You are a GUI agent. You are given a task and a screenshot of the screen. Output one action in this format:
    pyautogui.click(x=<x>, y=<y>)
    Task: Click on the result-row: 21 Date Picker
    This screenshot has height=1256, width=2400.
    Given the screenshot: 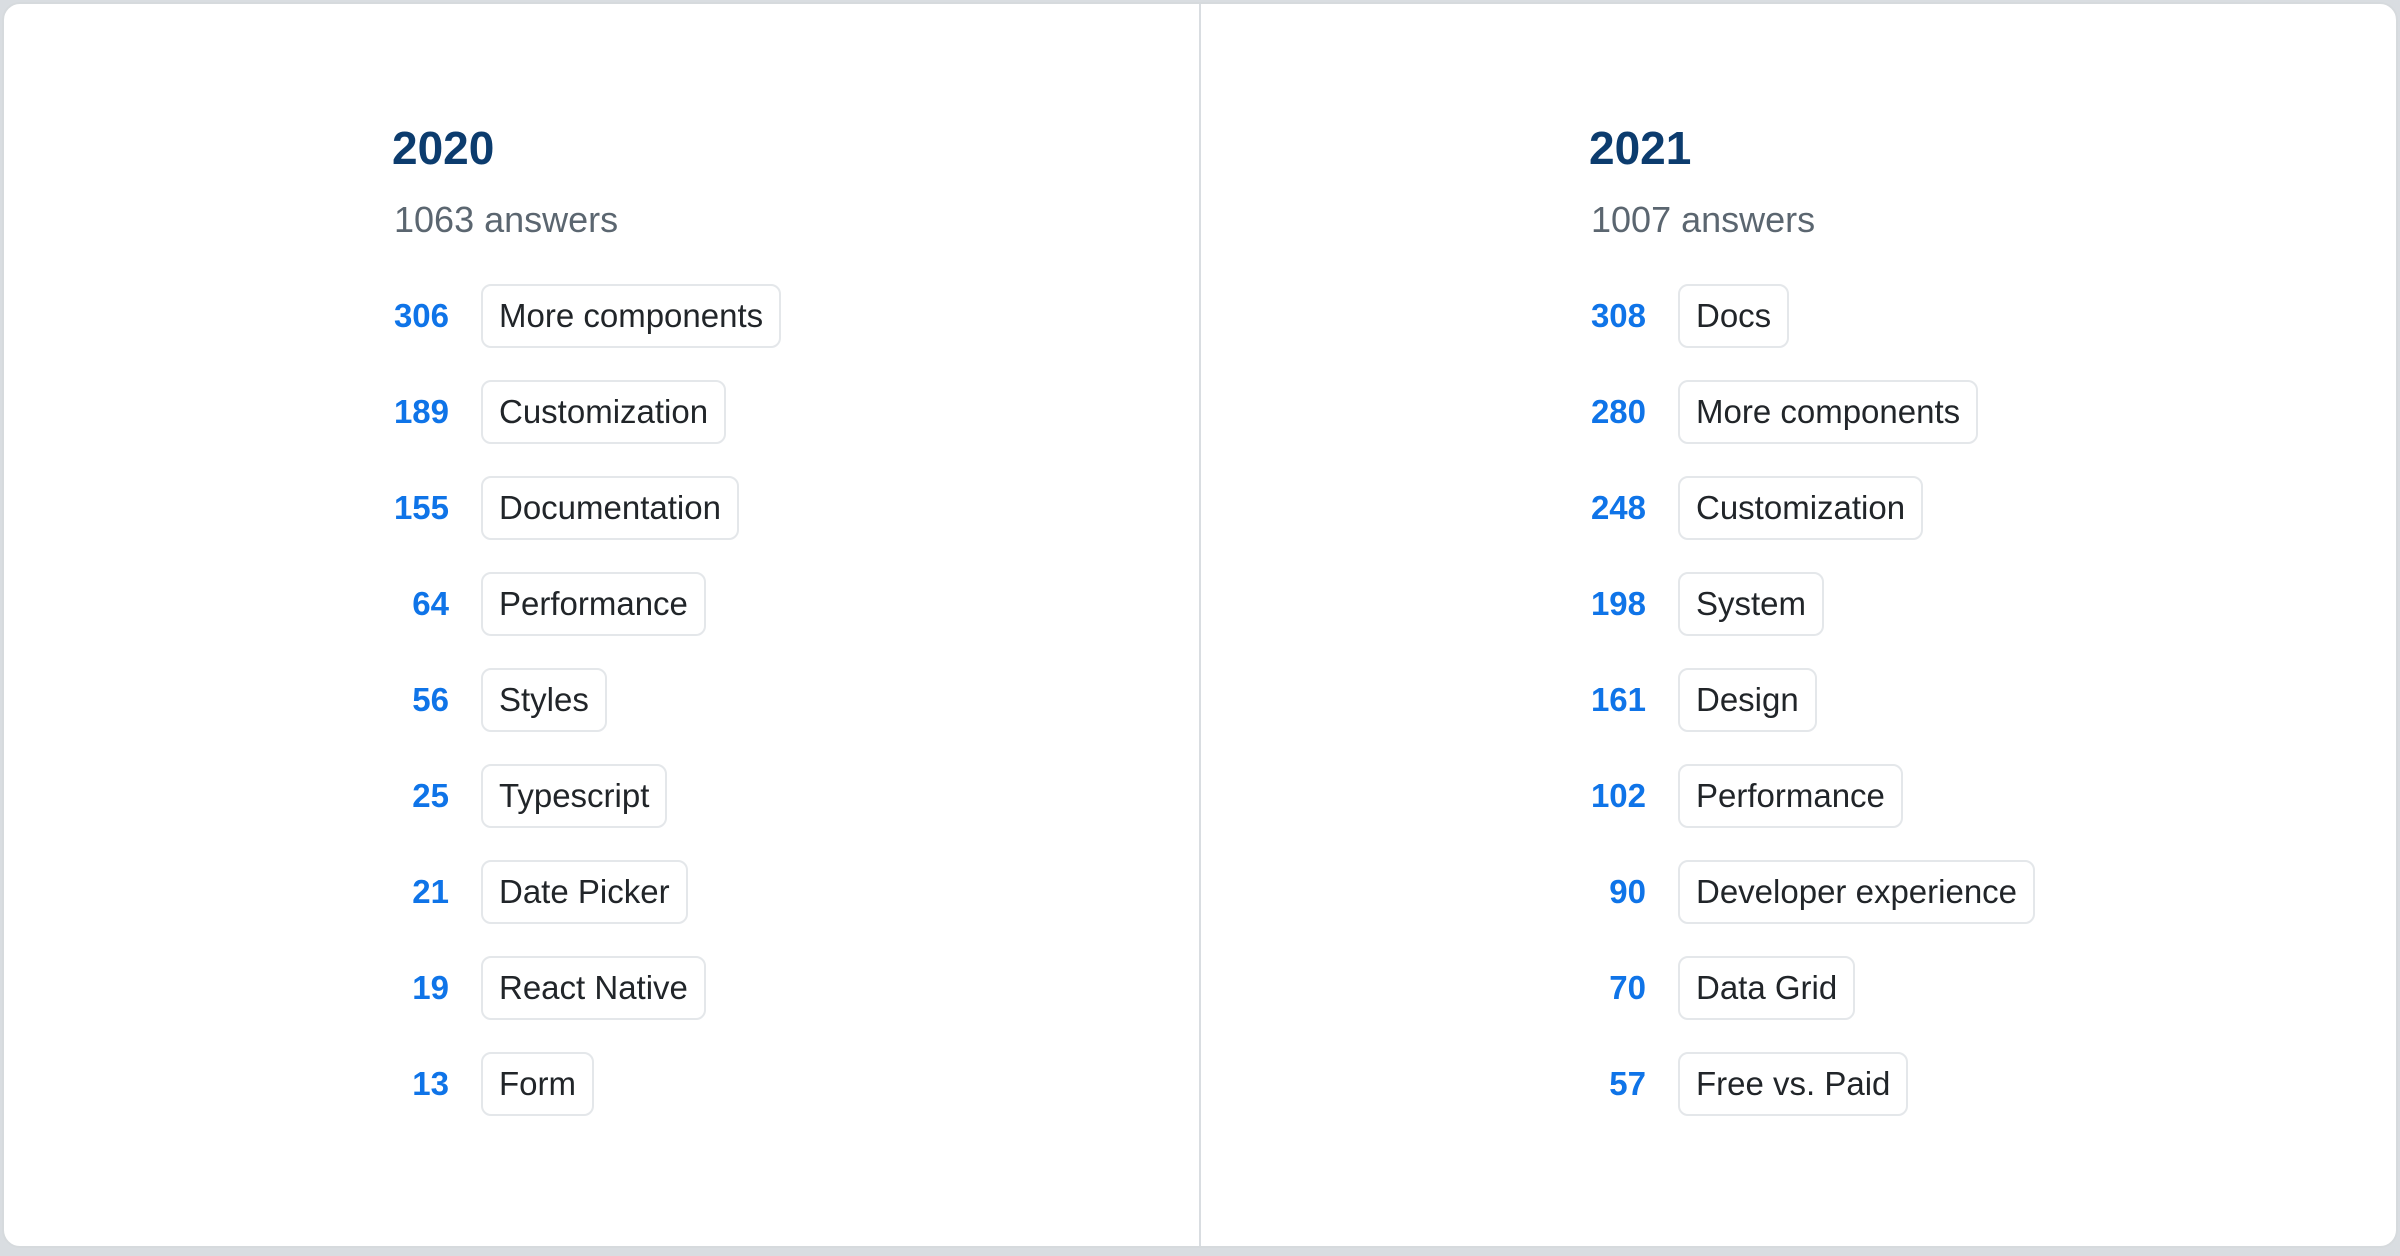 What is the action you would take?
    pyautogui.click(x=775, y=892)
    